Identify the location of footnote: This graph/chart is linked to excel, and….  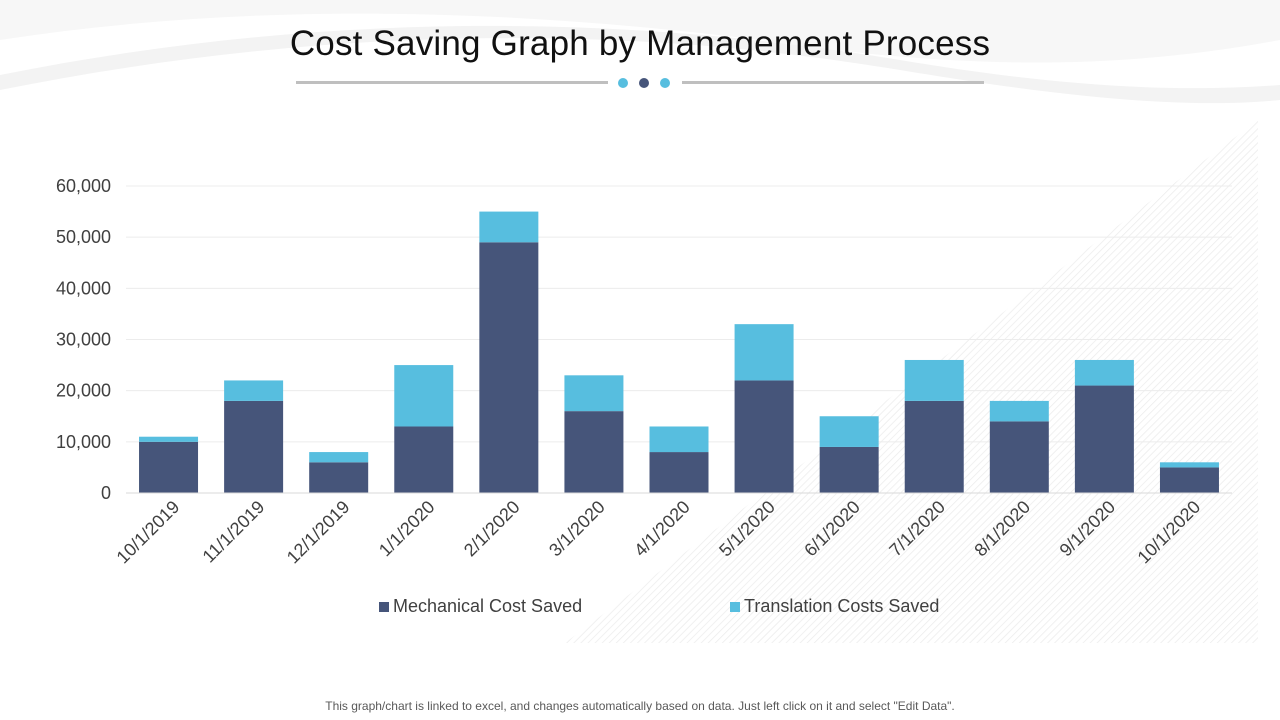
(640, 706).